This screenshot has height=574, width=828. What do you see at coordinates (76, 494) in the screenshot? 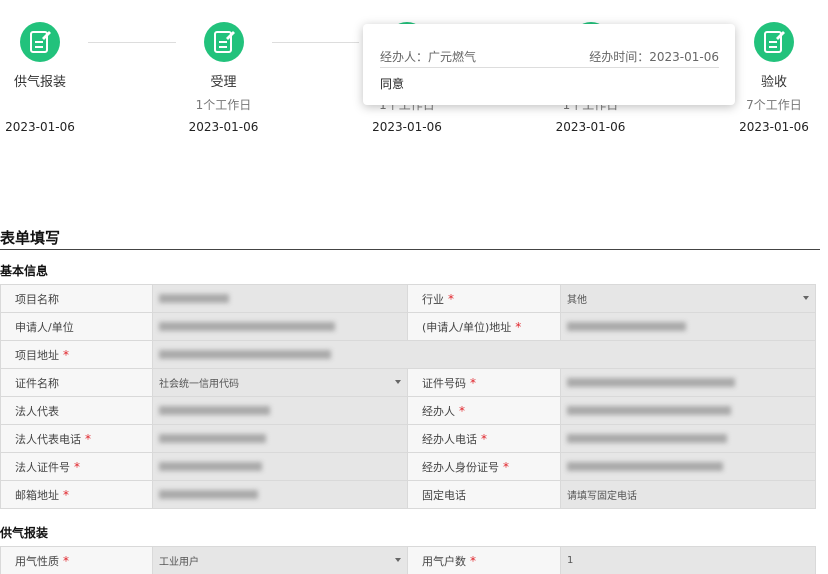
I see `field-label: 邮箱地址 *` at bounding box center [76, 494].